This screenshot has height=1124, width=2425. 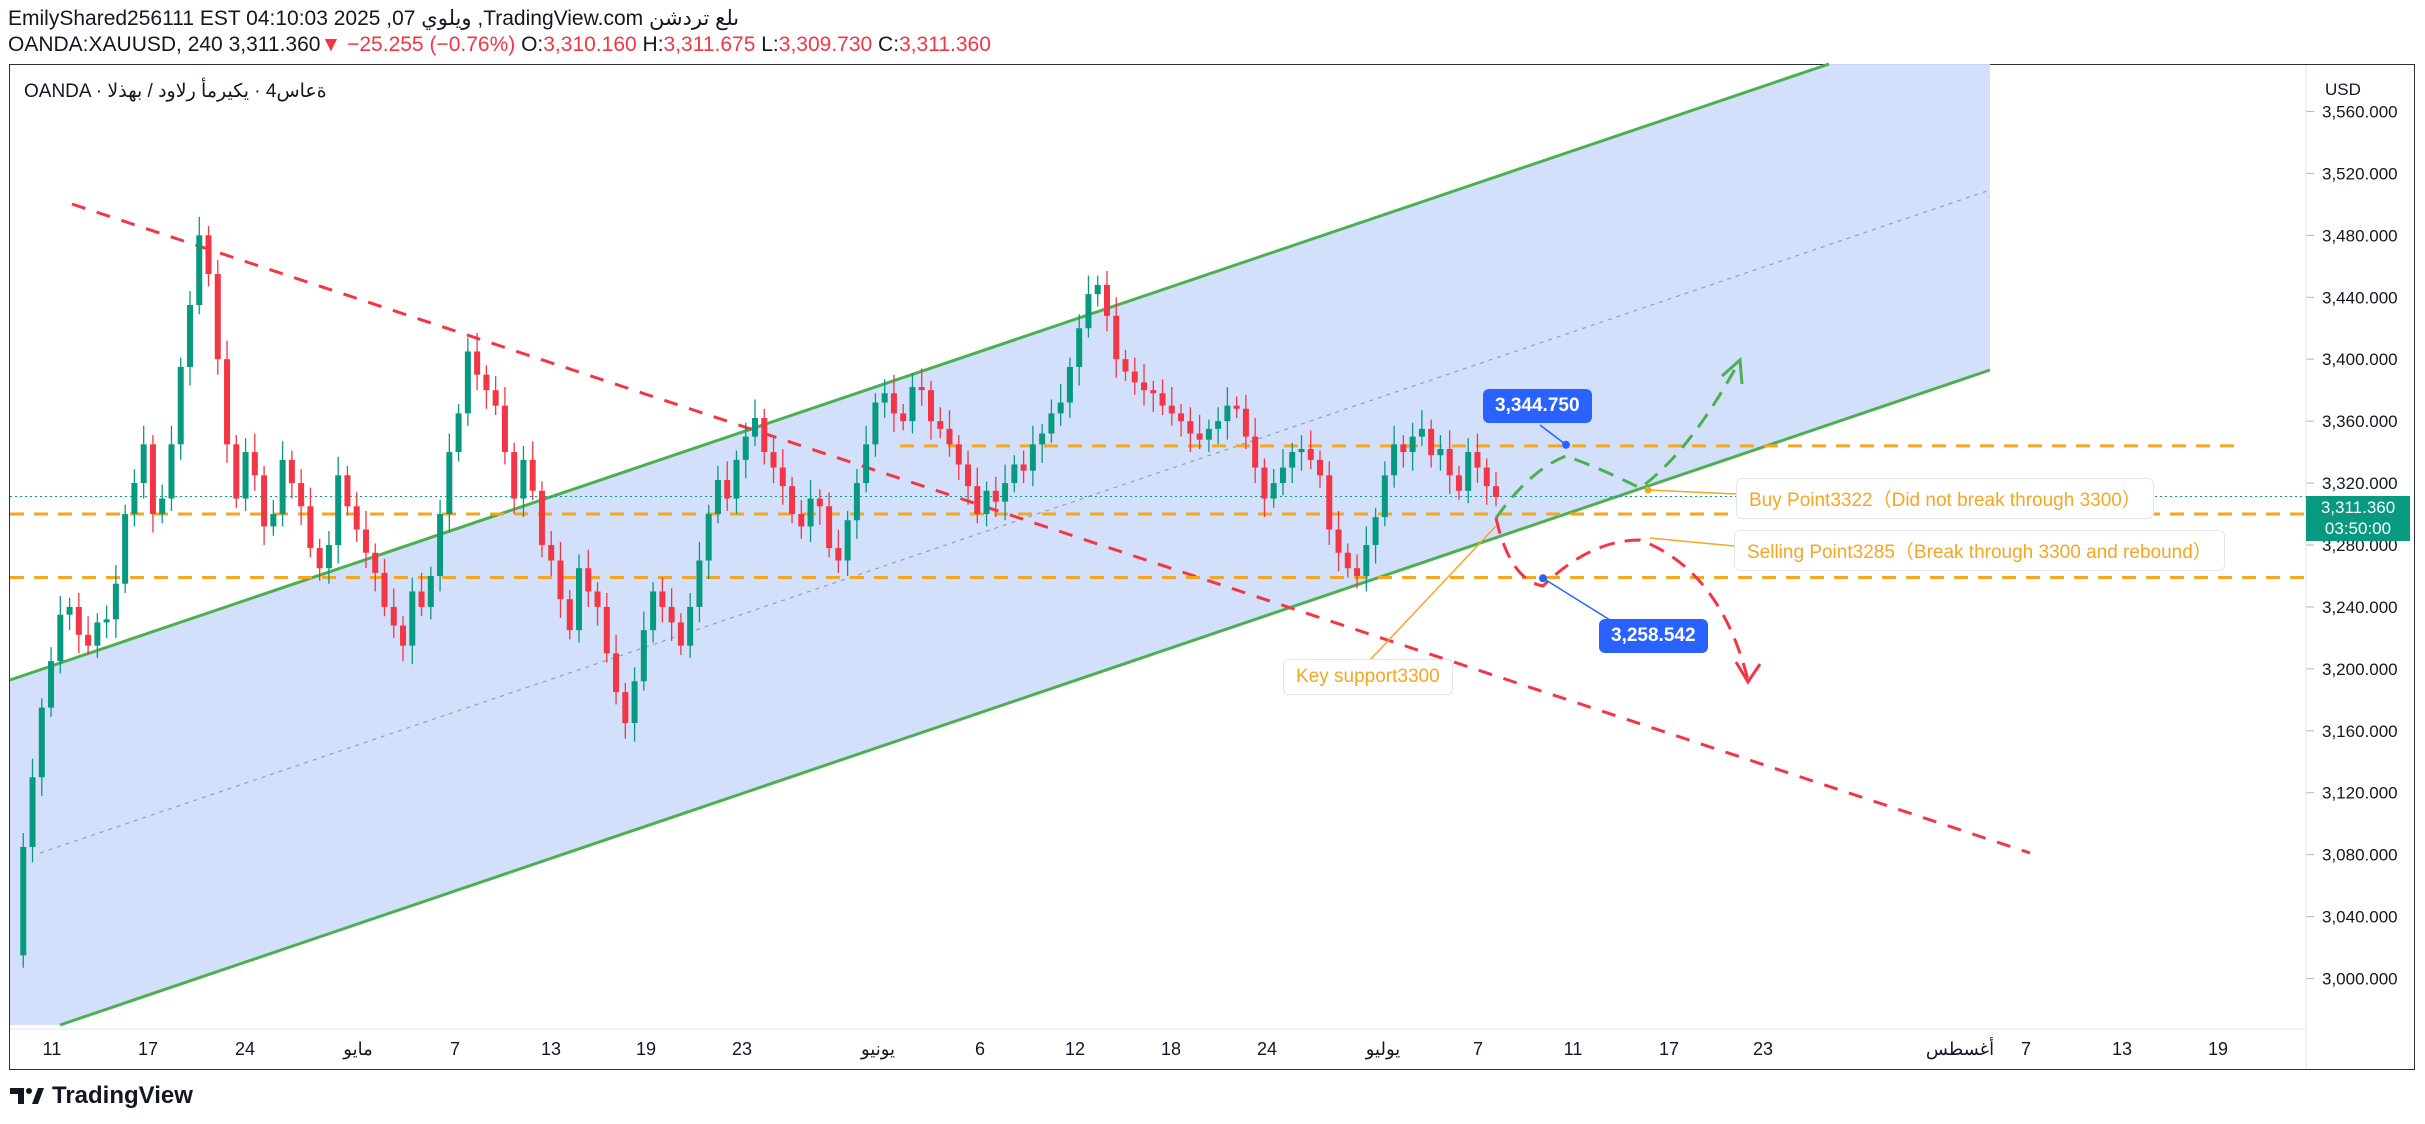 What do you see at coordinates (1732, 370) in the screenshot?
I see `bullish-arrow-icon` at bounding box center [1732, 370].